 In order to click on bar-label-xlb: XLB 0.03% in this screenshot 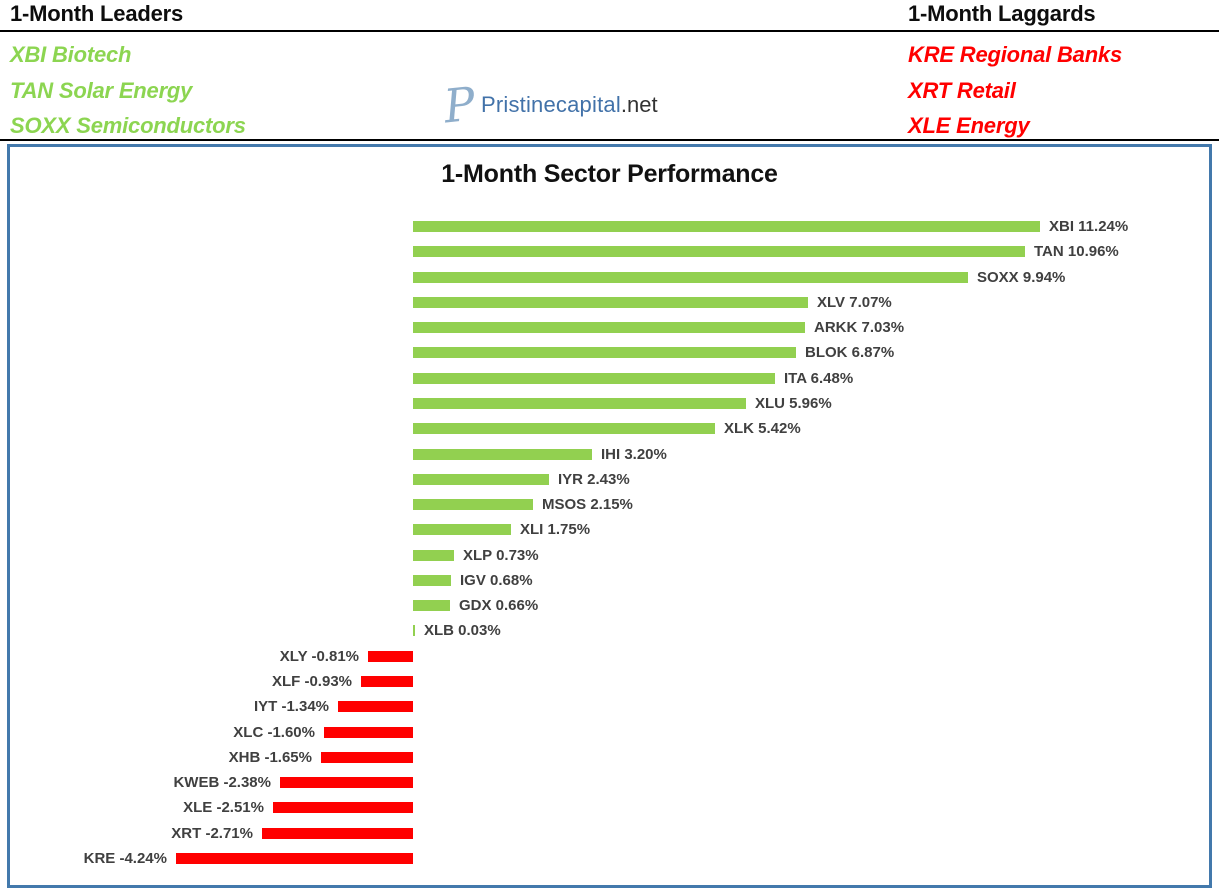, I will do `click(462, 630)`.